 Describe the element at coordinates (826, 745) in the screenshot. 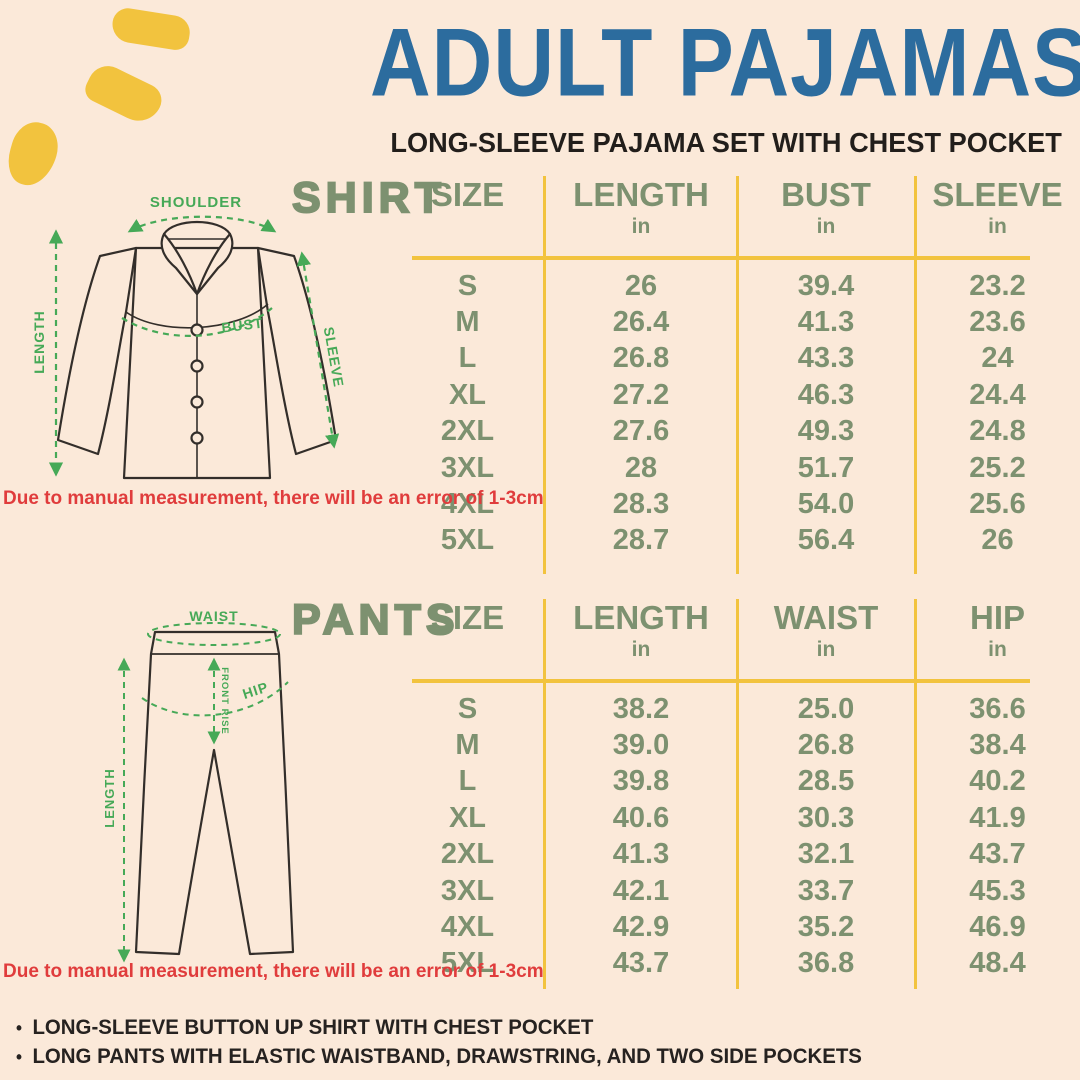

I see `waist-cell: 26.8` at that location.